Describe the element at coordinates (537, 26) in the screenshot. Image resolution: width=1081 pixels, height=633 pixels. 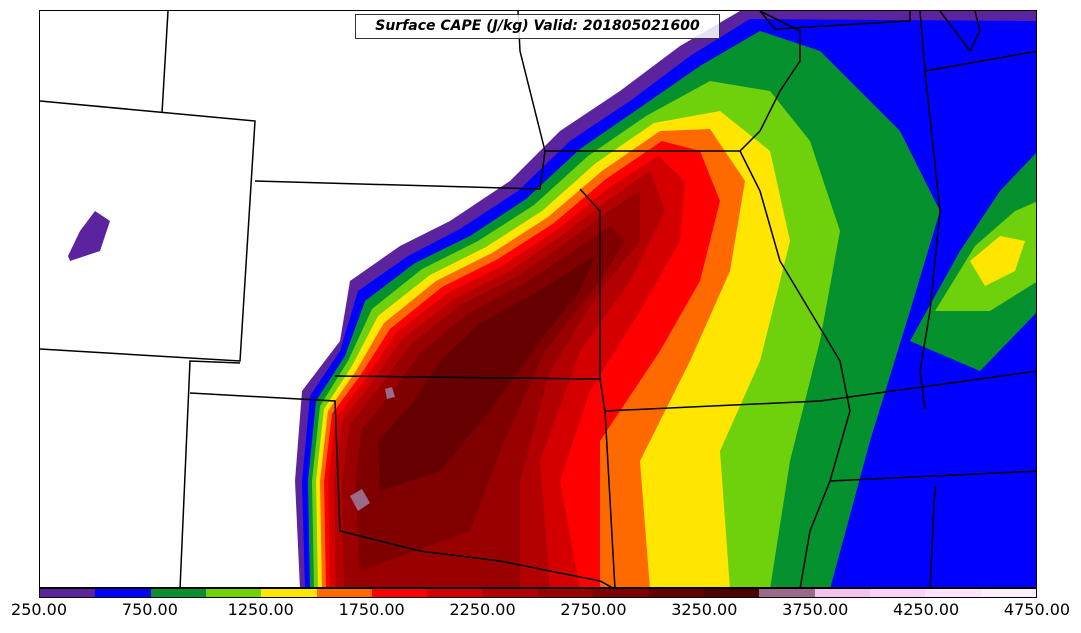
I see `map-title: Surface CAPE (J/kg) Valid: 201805021600` at that location.